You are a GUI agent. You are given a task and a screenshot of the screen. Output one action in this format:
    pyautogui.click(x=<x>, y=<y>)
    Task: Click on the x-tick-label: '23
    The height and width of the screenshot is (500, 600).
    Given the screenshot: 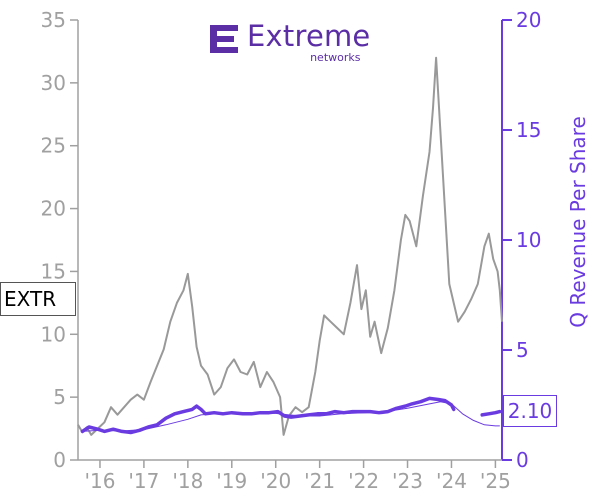 What is the action you would take?
    pyautogui.click(x=407, y=481)
    